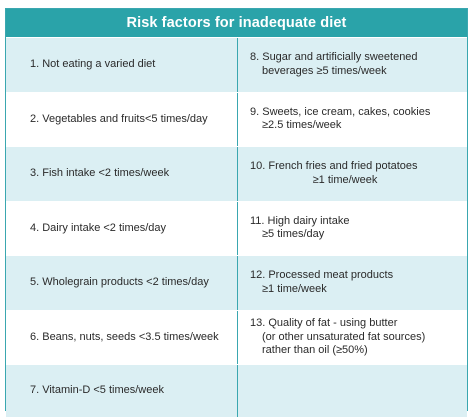  Describe the element at coordinates (352, 283) in the screenshot. I see `risk-factor-12: 12. Processed meat products ≥1 time/week` at that location.